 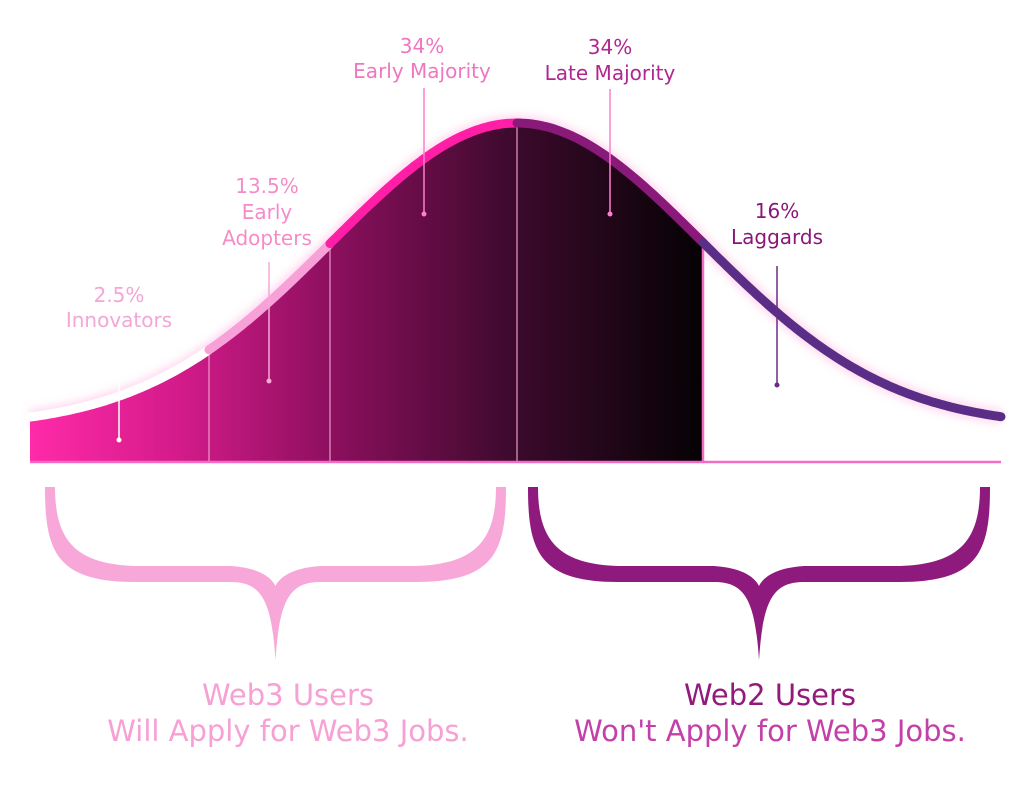 I want to click on name-innovators: Innovators, so click(x=119, y=320).